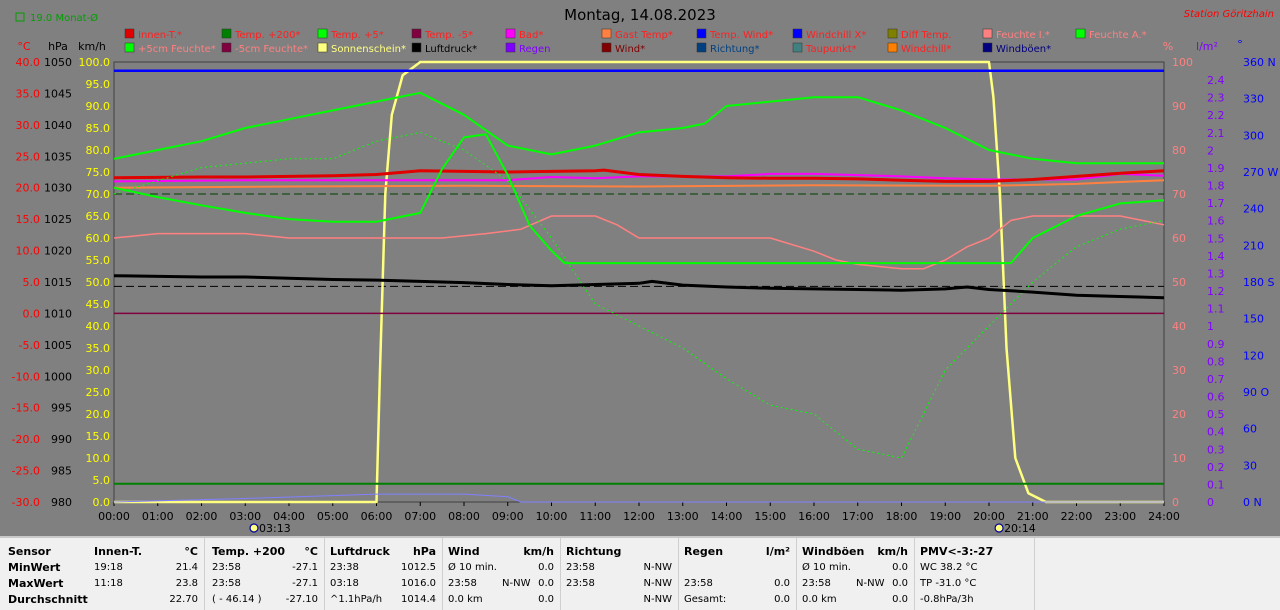  Describe the element at coordinates (1216, 186) in the screenshot. I see `rain-tick-label: 1.8` at that location.